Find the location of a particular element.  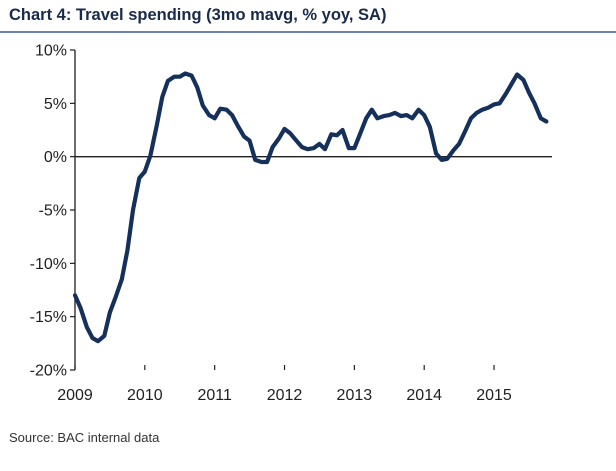

y-tick-label: -10% is located at coordinates (48, 264).